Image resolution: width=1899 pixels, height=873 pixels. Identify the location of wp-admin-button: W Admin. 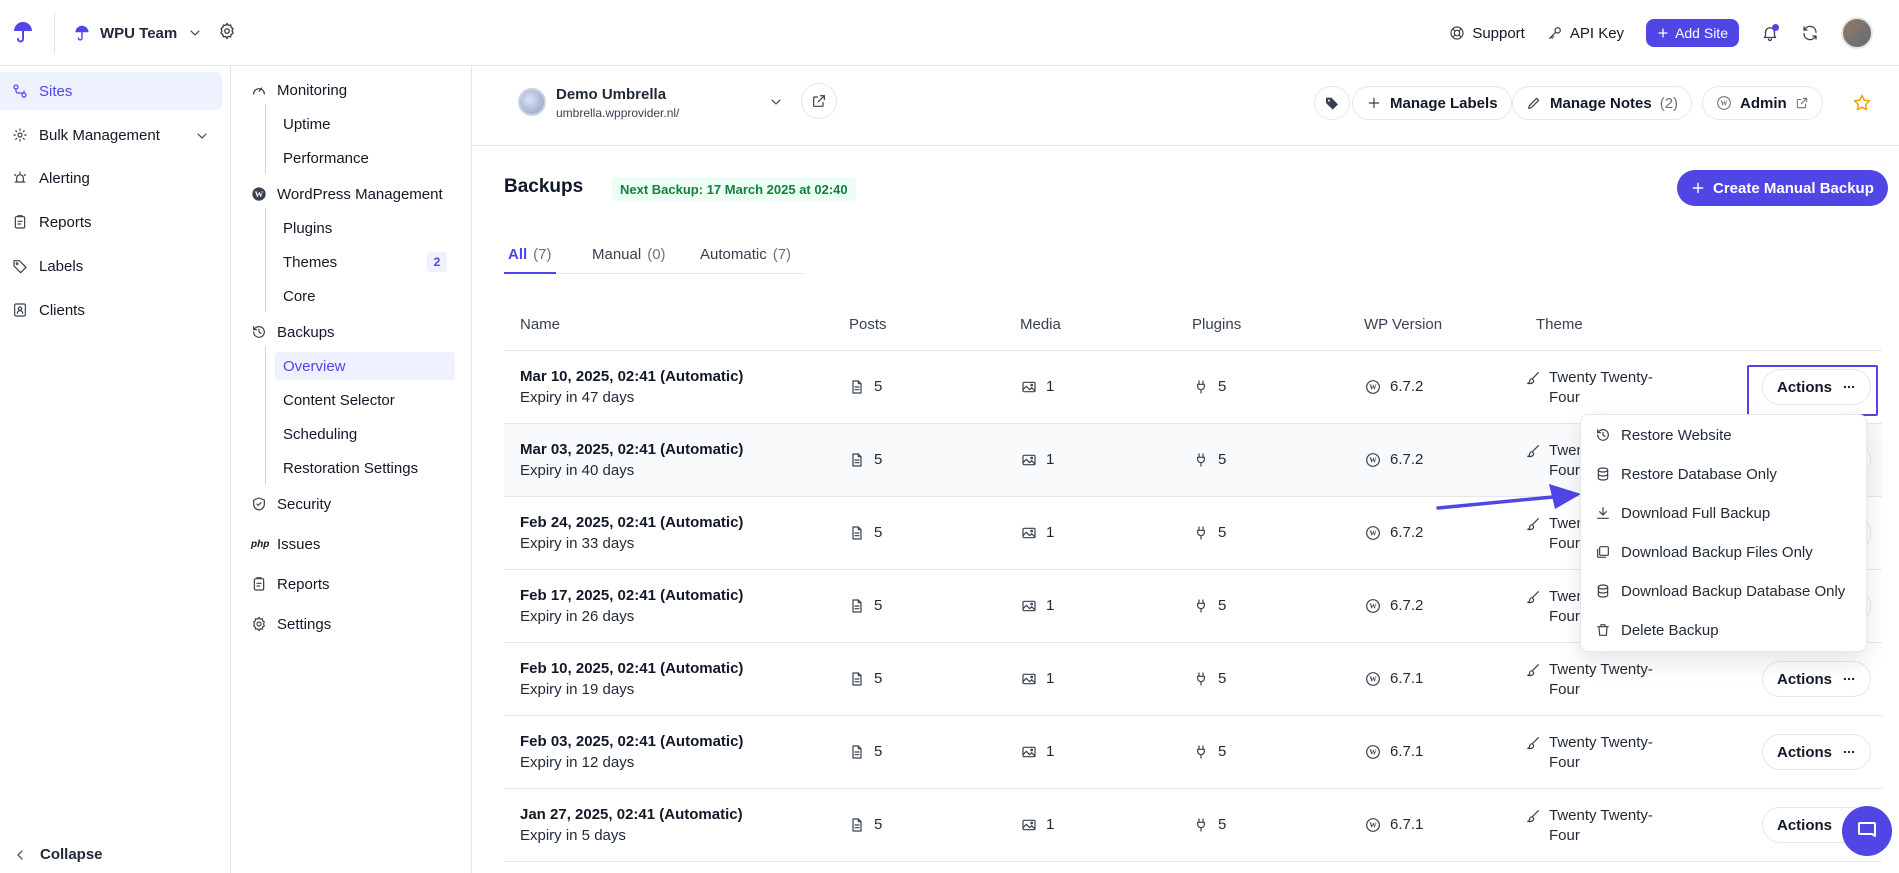
(1762, 103).